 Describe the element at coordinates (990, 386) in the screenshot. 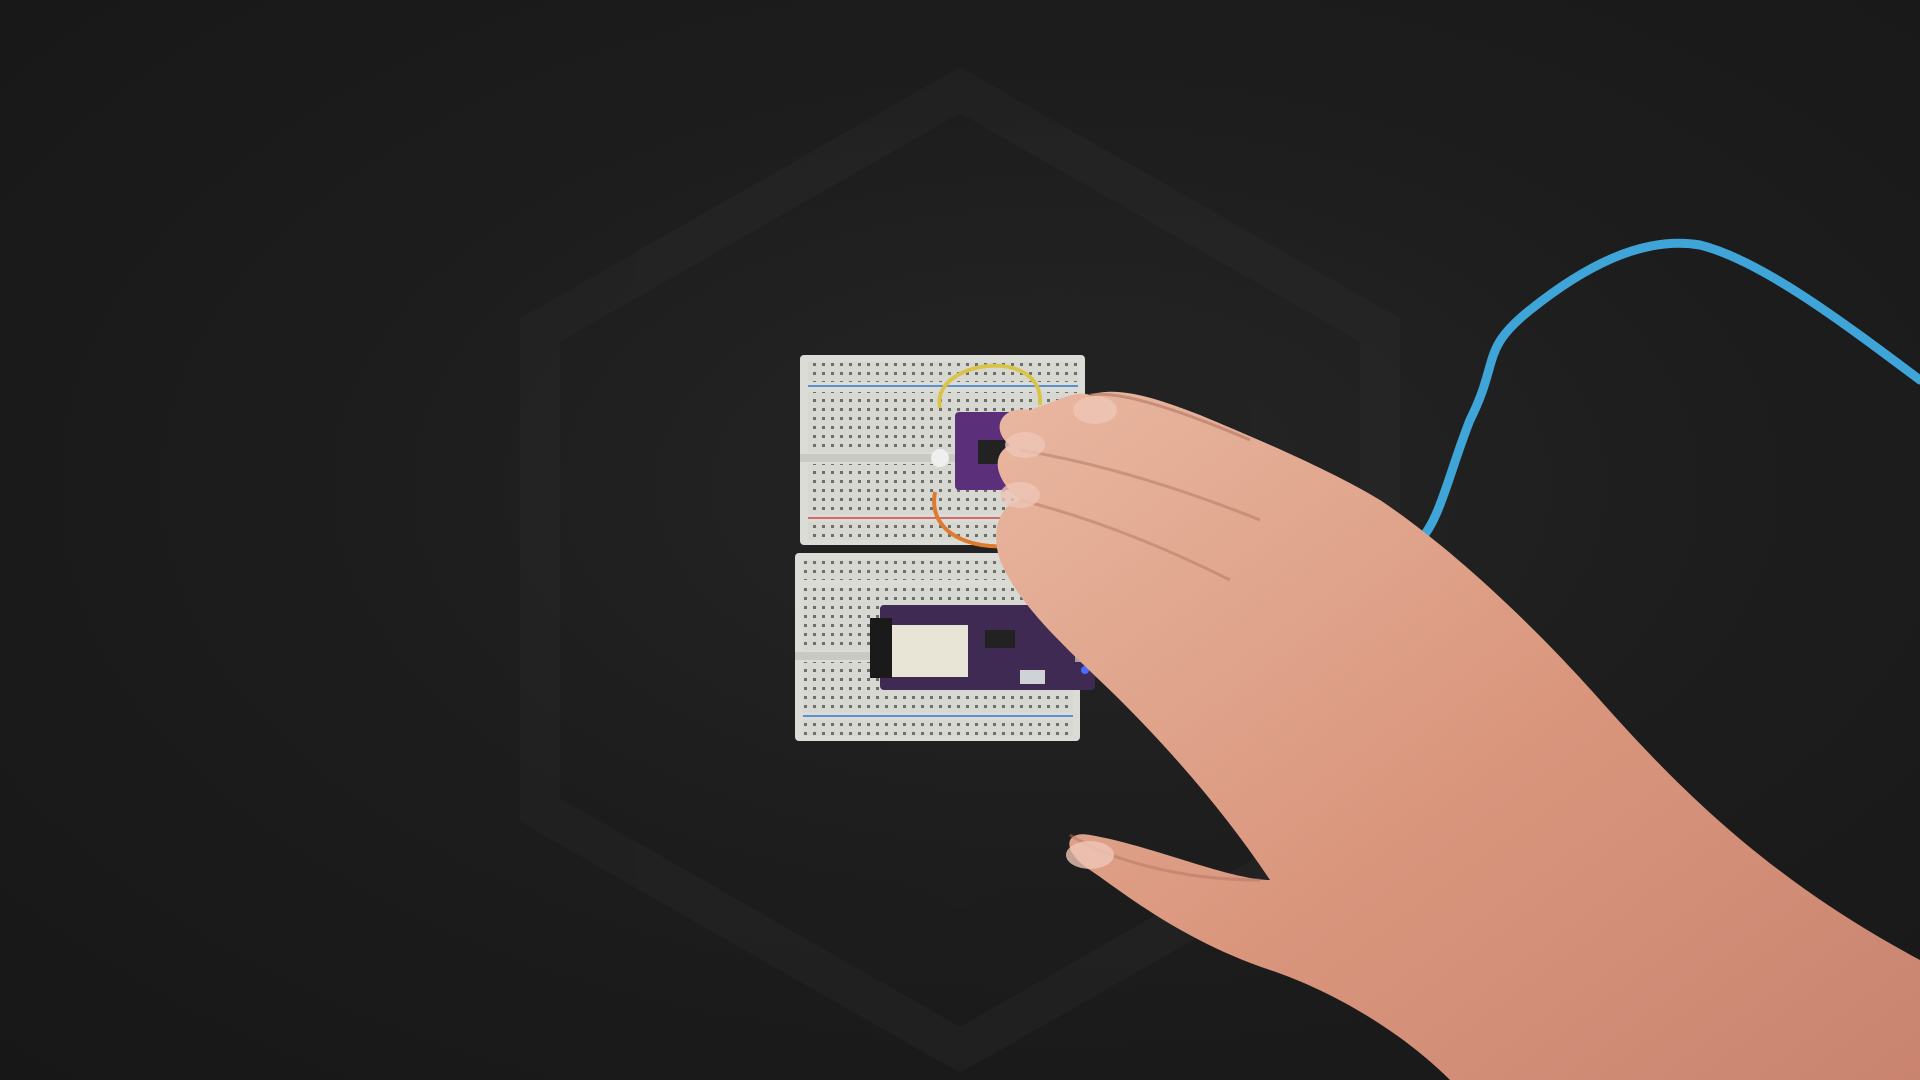

I see `yellow-wire` at that location.